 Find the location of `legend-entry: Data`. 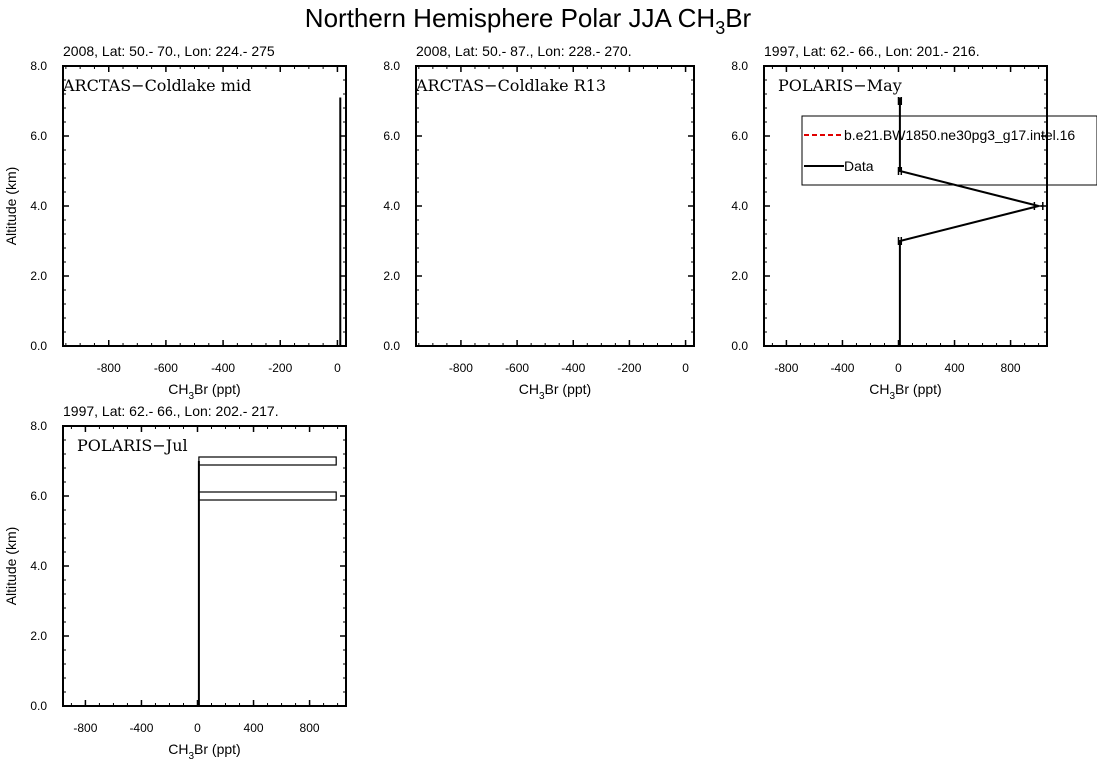

legend-entry: Data is located at coordinates (859, 166).